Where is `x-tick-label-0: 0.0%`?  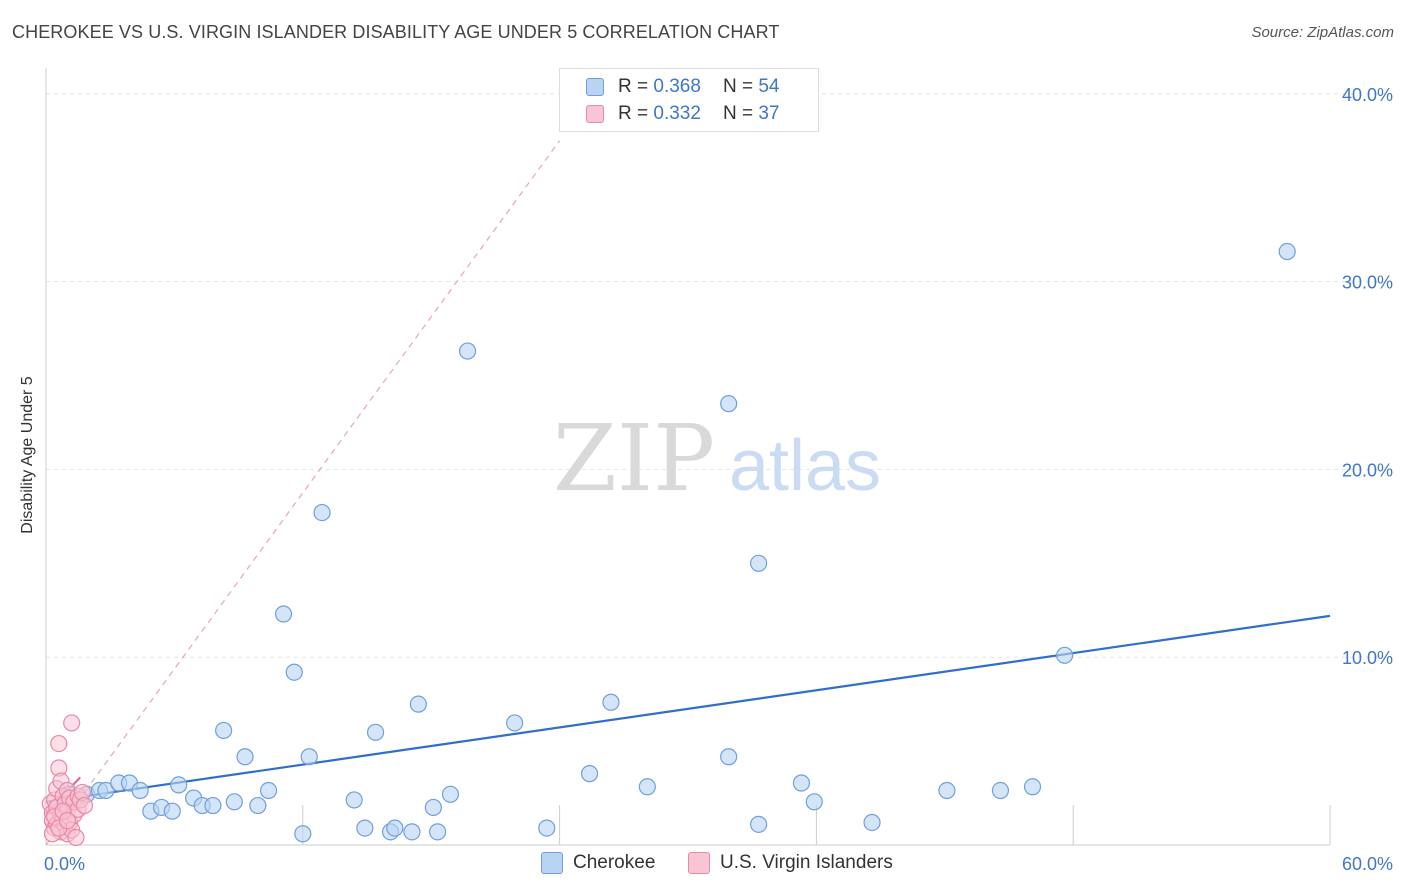
x-tick-label-0: 0.0% is located at coordinates (64, 864).